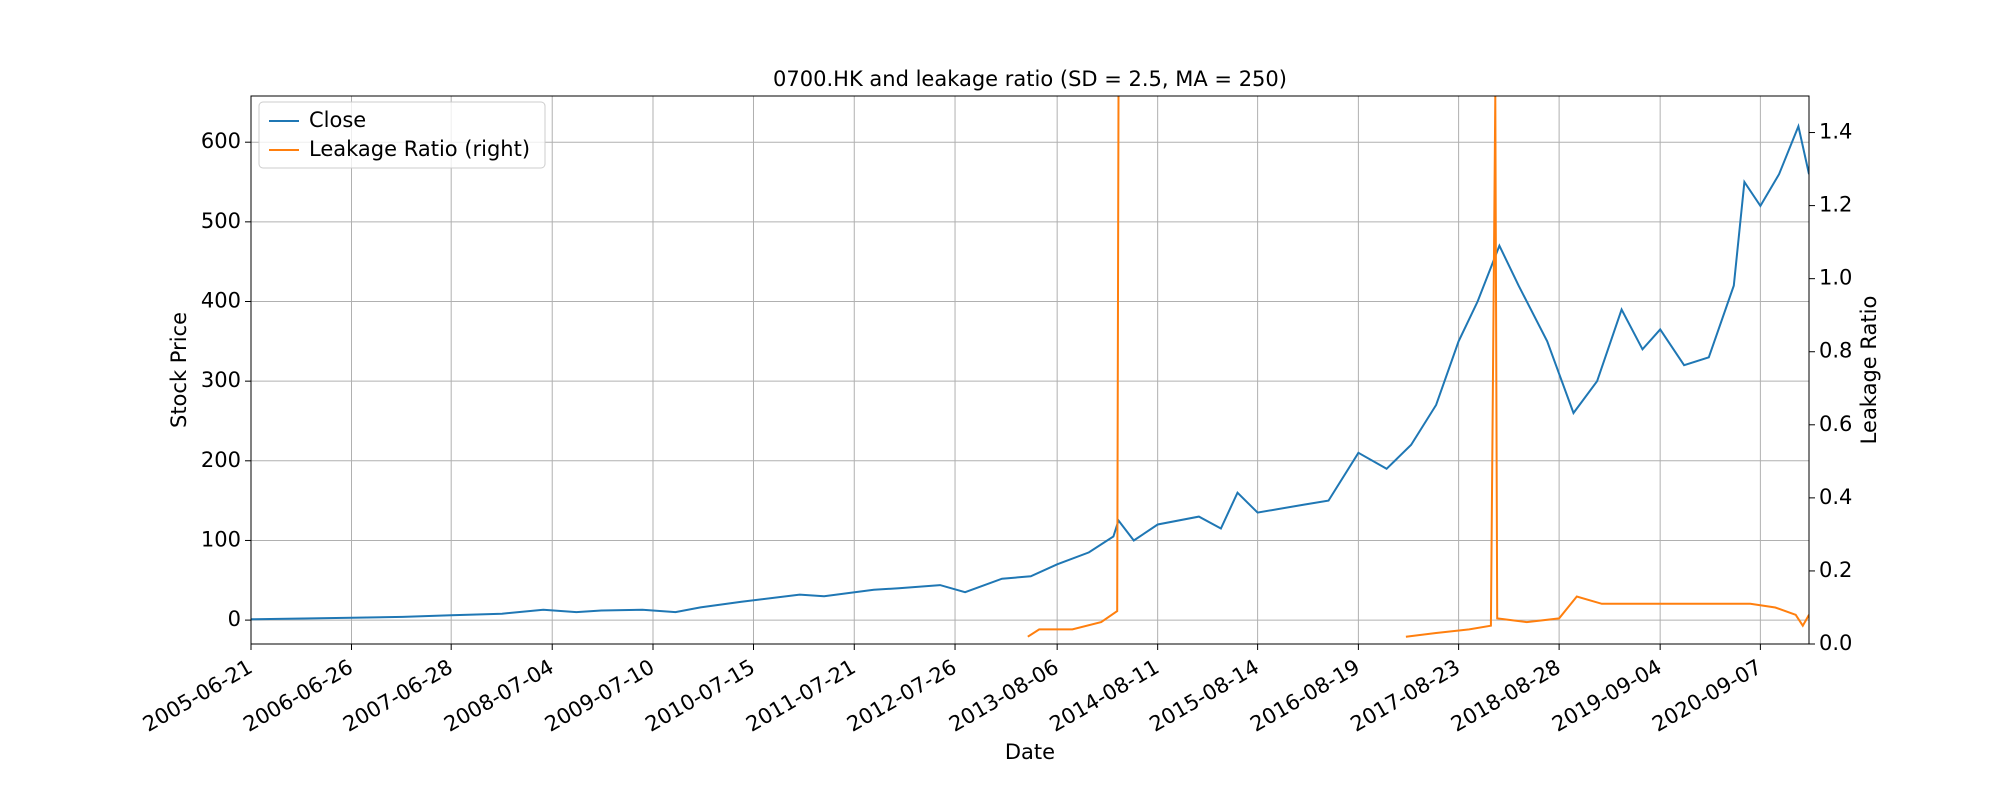 This screenshot has width=2000, height=800. What do you see at coordinates (1835, 132) in the screenshot?
I see `y2-tick-label: 1.4` at bounding box center [1835, 132].